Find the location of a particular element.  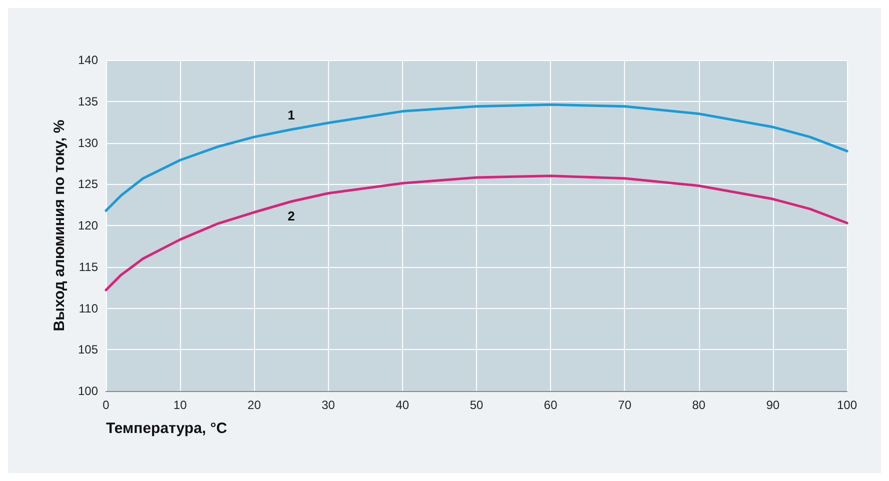

x-tick-label: 80 is located at coordinates (699, 405).